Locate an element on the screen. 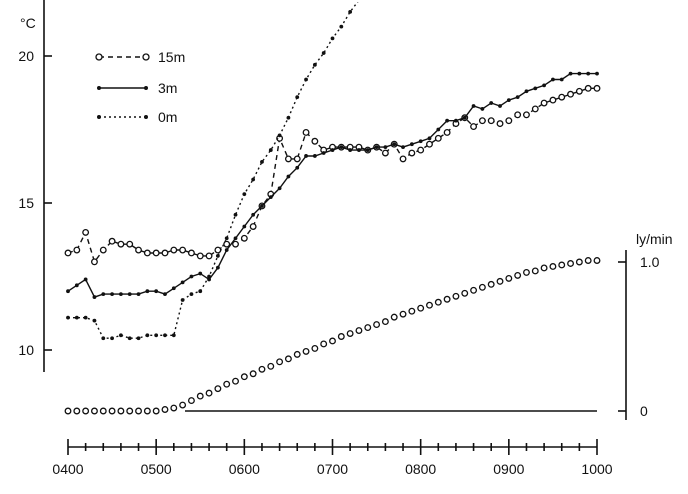 The image size is (688, 494). x-tick-label: 0400 is located at coordinates (67, 469).